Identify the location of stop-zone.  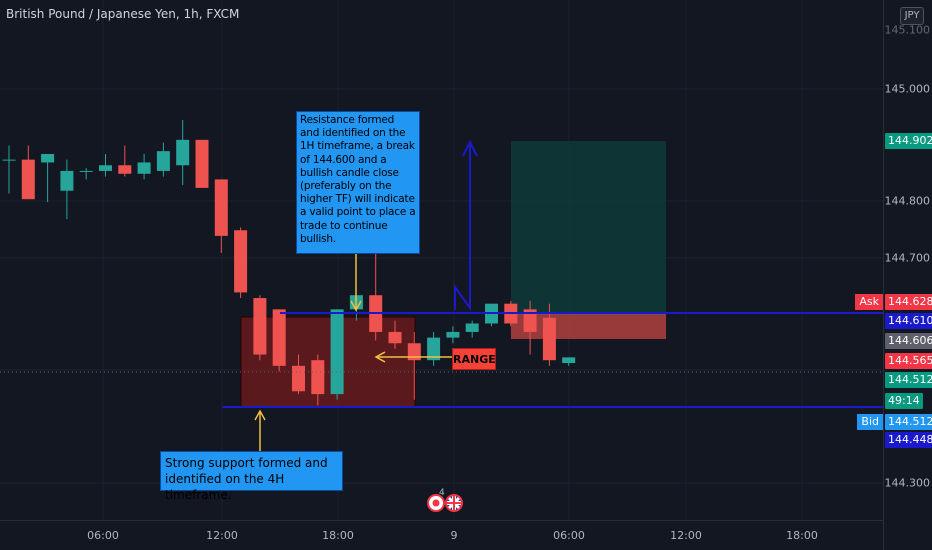
(588, 326).